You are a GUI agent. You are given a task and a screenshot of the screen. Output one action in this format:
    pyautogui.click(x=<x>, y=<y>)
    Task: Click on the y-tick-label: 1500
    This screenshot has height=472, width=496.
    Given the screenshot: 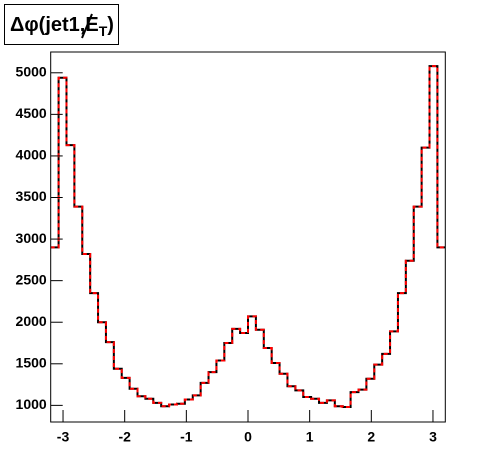 What is the action you would take?
    pyautogui.click(x=31, y=363)
    